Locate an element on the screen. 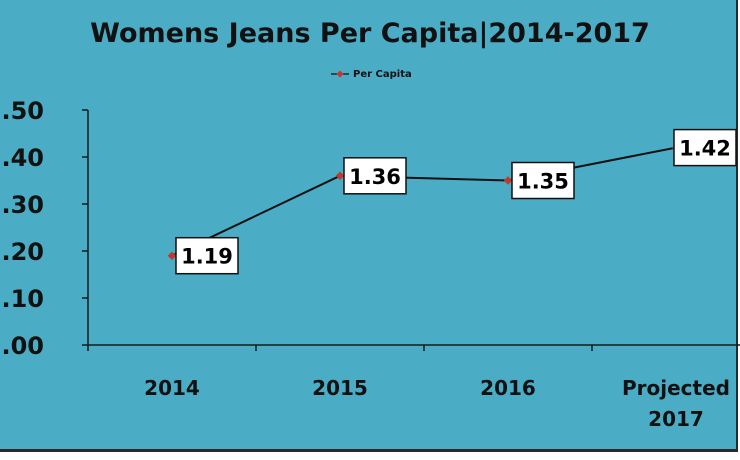  legend-label: Per Capita is located at coordinates (382, 74).